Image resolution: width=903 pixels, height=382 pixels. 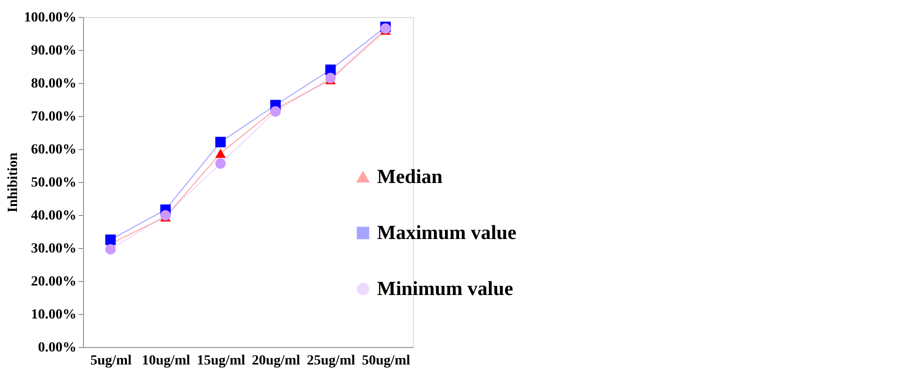 What do you see at coordinates (53, 216) in the screenshot?
I see `y-tick-label: 40.00%` at bounding box center [53, 216].